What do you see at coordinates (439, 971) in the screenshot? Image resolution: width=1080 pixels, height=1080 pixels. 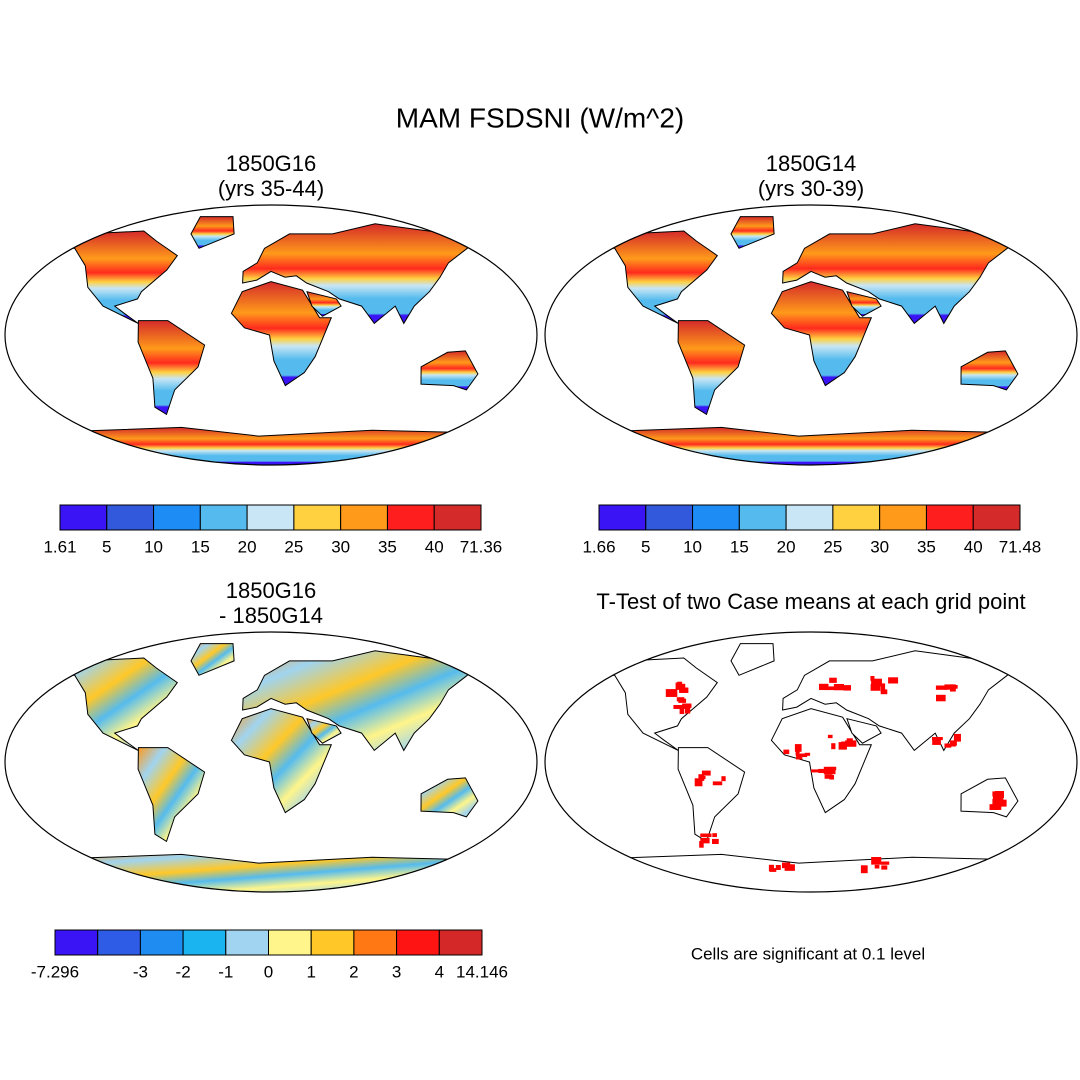 I see `colorbar-label: 4` at bounding box center [439, 971].